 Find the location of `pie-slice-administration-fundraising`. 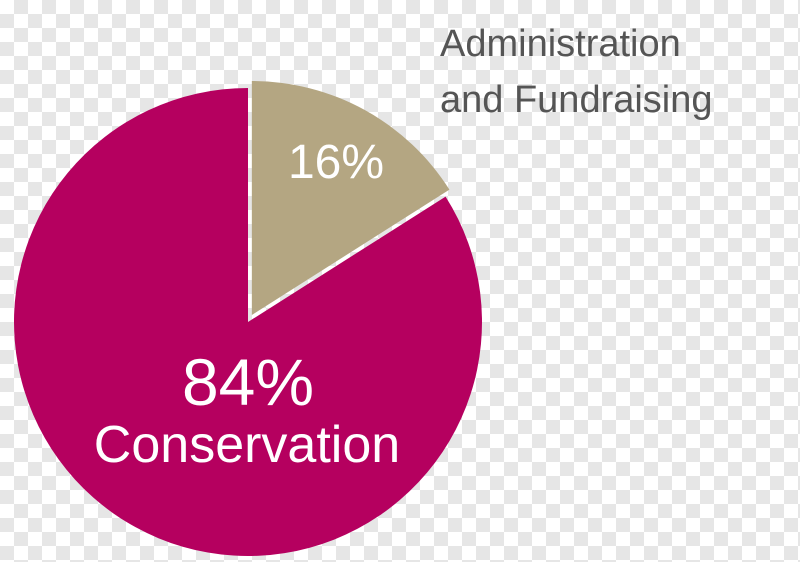

pie-slice-administration-fundraising is located at coordinates (350, 197).